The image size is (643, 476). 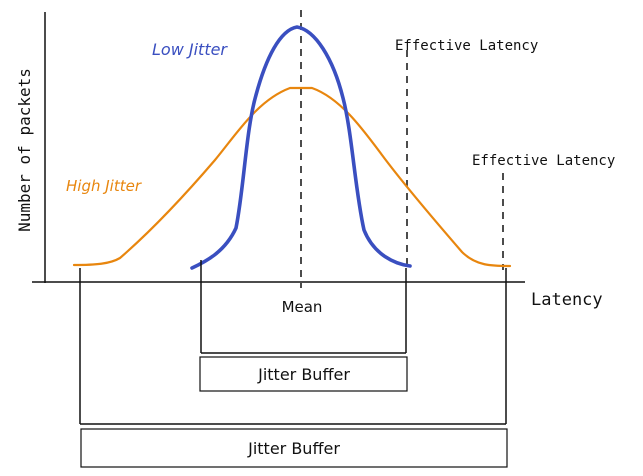 I want to click on mean-label: Mean, so click(x=302, y=307).